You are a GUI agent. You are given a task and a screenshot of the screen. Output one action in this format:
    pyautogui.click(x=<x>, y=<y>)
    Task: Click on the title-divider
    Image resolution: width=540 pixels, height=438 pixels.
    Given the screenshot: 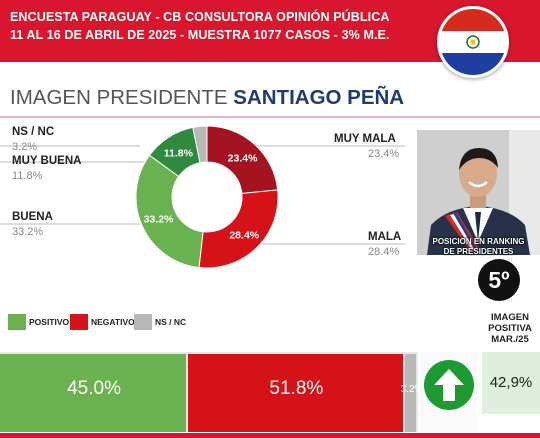 What is the action you would take?
    pyautogui.click(x=270, y=117)
    